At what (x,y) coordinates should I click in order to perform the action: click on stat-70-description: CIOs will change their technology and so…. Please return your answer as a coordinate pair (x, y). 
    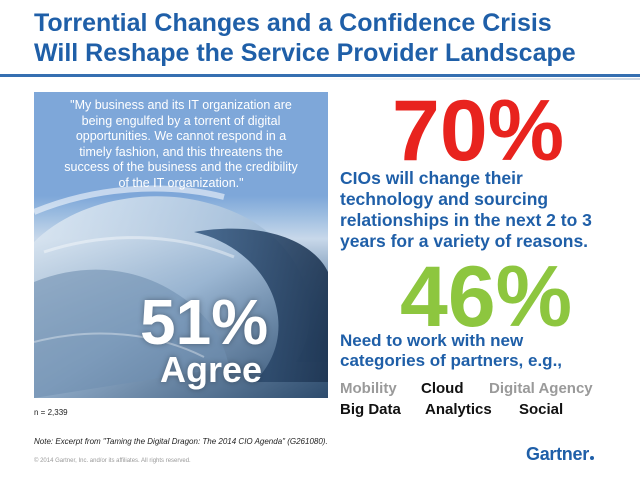
    Looking at the image, I should click on (485, 210).